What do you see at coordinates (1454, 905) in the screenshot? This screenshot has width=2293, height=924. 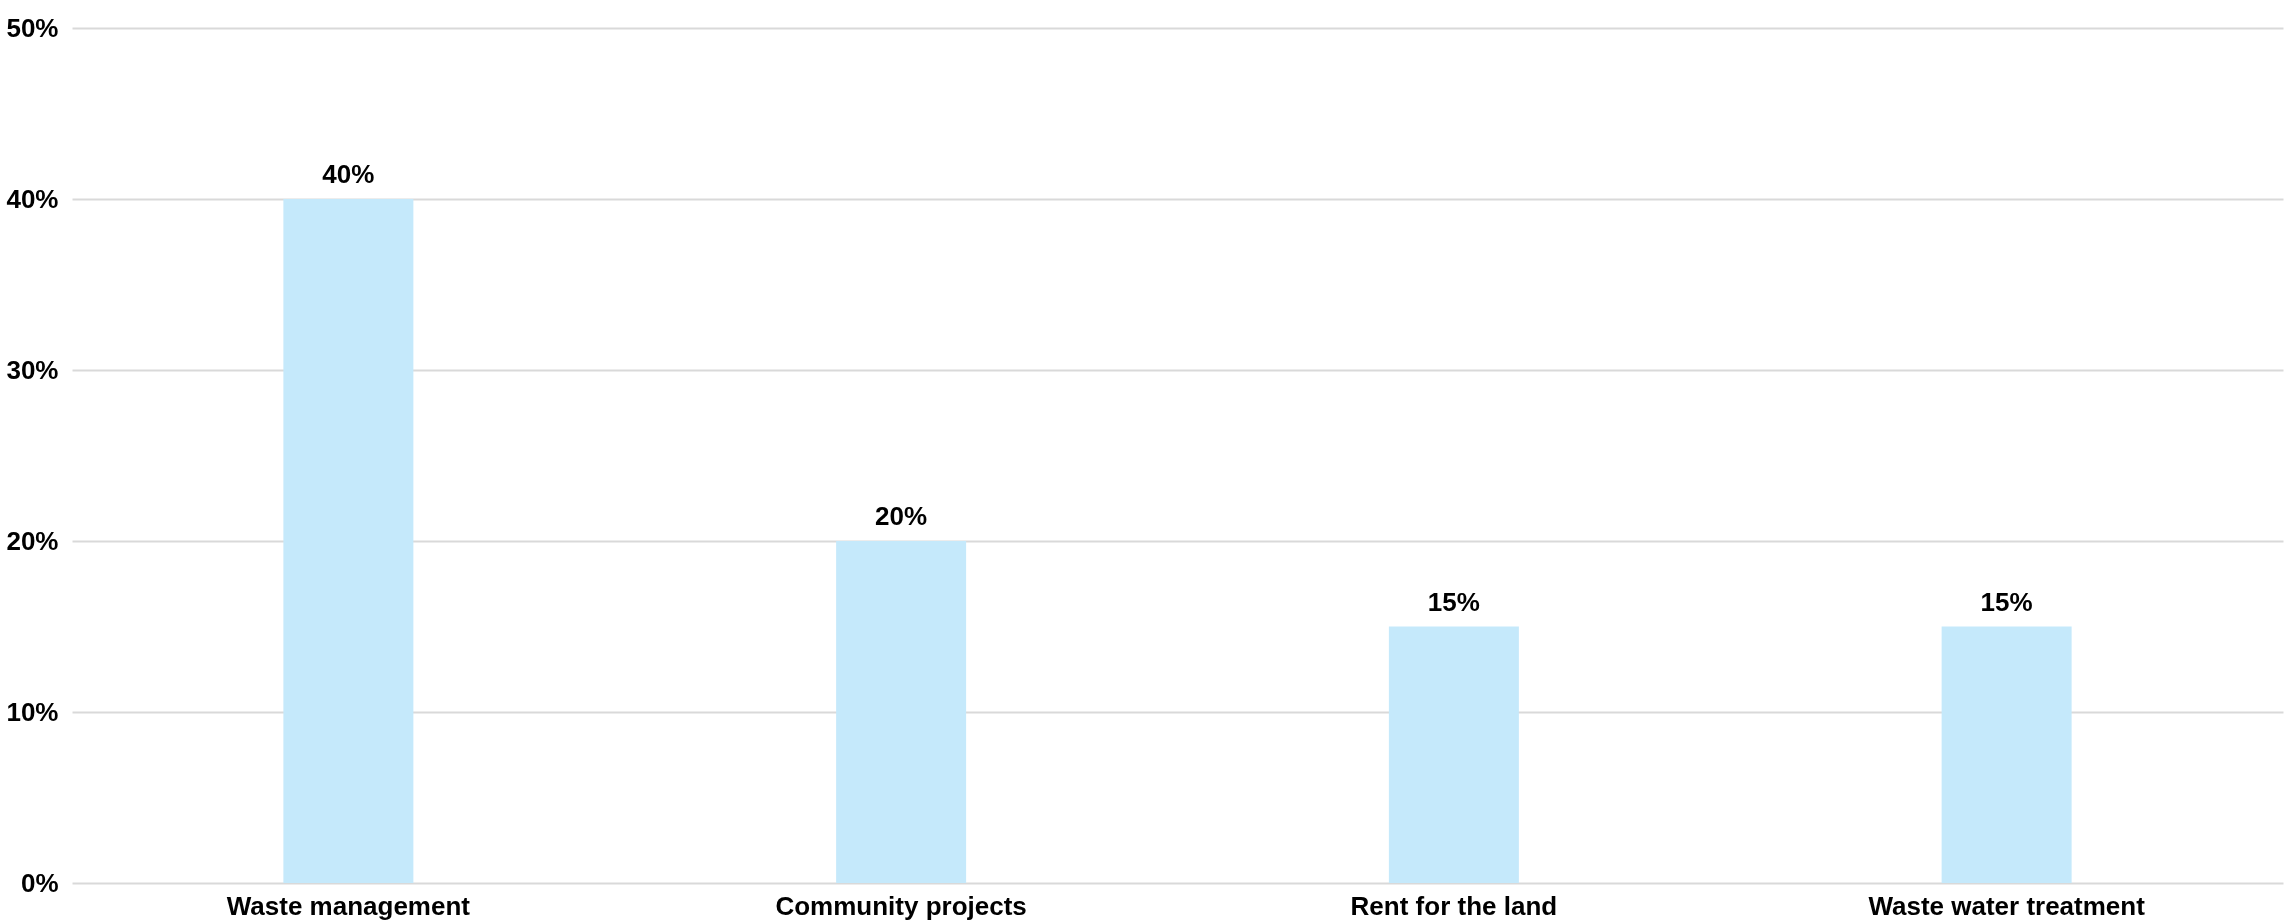 I see `x-tick-label: Rent for the land` at bounding box center [1454, 905].